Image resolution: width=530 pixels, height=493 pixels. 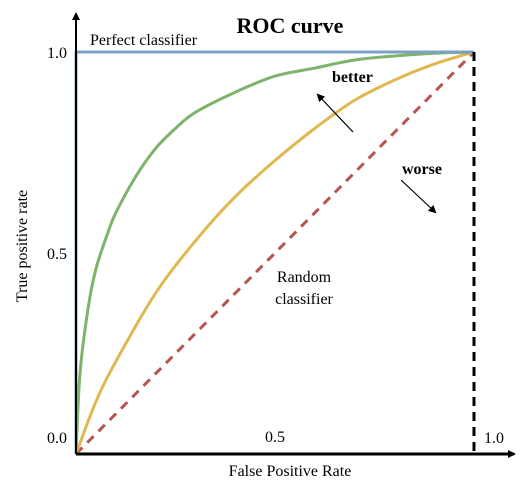 I want to click on chart-title: ROC curve, so click(x=290, y=25).